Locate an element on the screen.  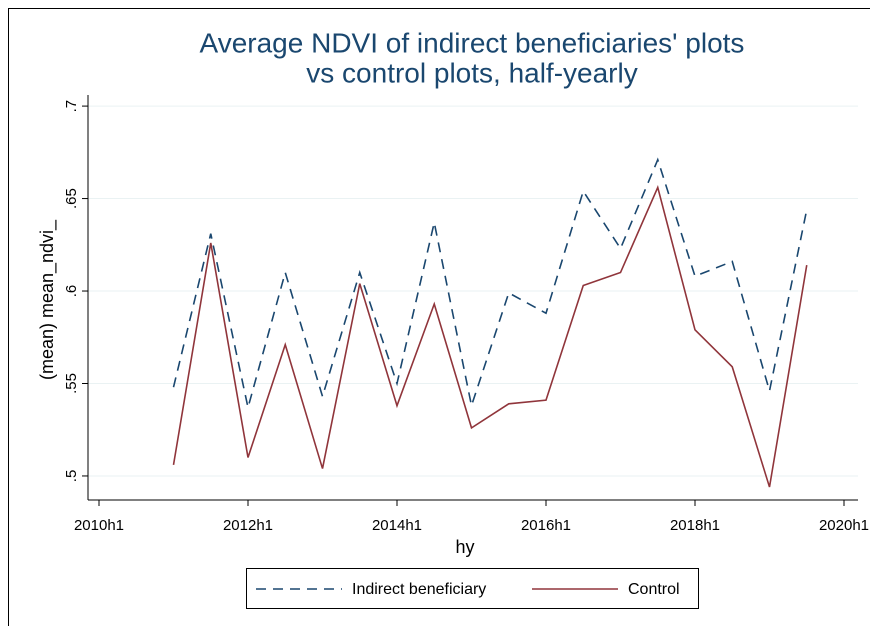
legend-label: Control is located at coordinates (654, 589).